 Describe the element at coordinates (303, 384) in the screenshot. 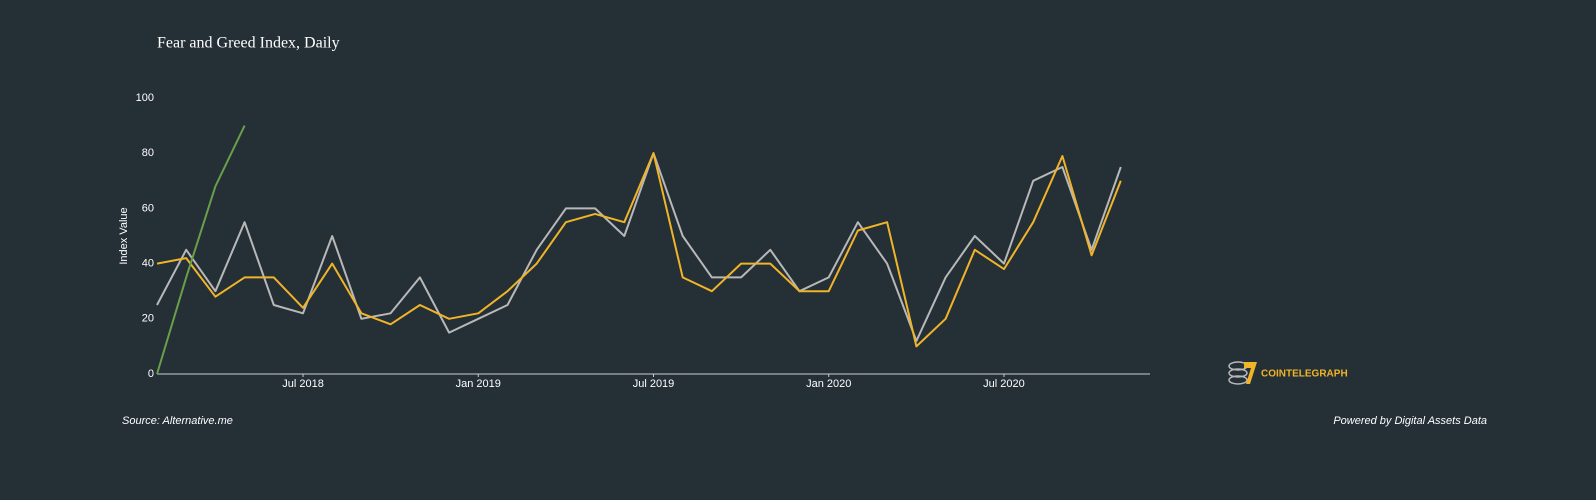

I see `x-tick-label: Jul 2018` at that location.